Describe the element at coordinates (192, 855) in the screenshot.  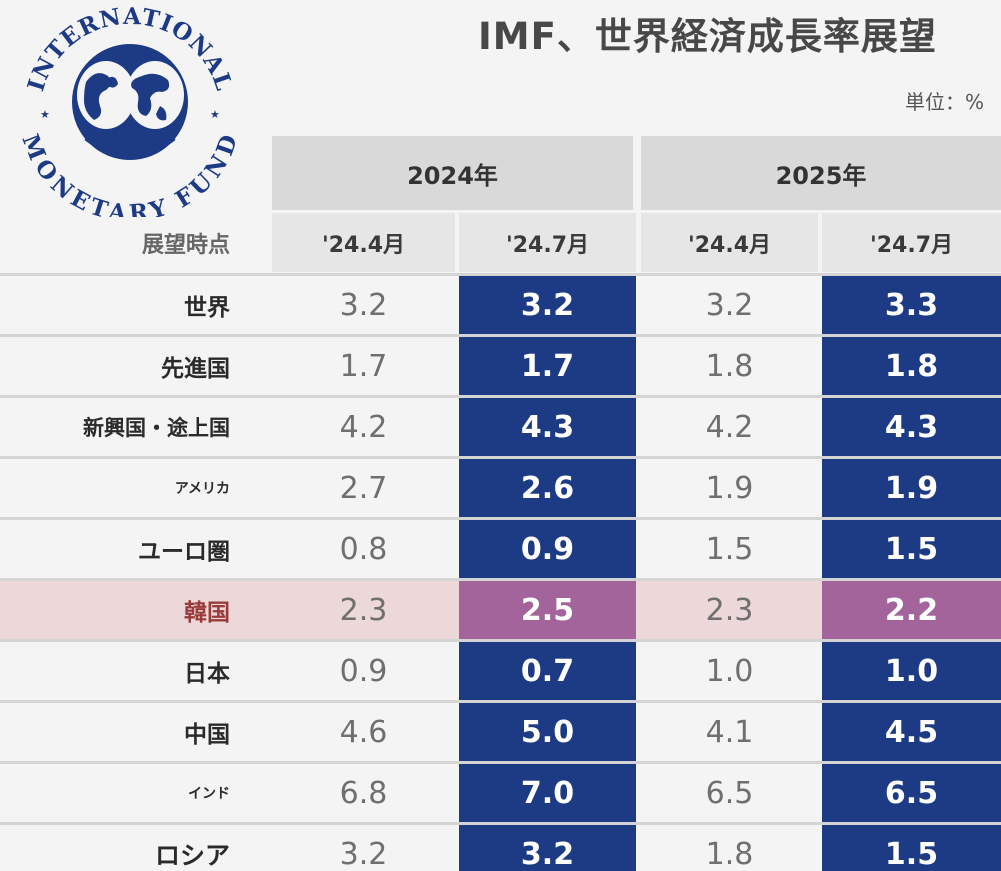
I see `row-label: ロシア` at that location.